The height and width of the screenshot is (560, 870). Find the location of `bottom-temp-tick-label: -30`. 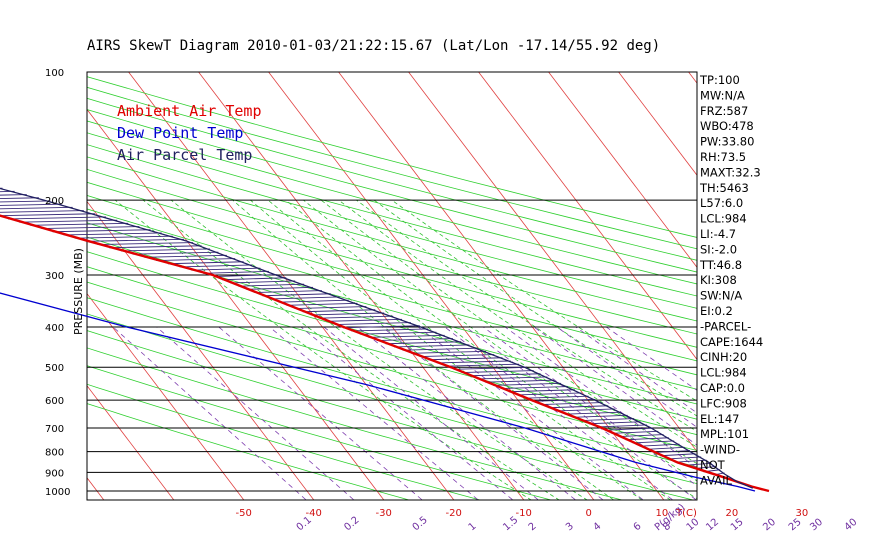

bottom-temp-tick-label: -30 is located at coordinates (384, 513).